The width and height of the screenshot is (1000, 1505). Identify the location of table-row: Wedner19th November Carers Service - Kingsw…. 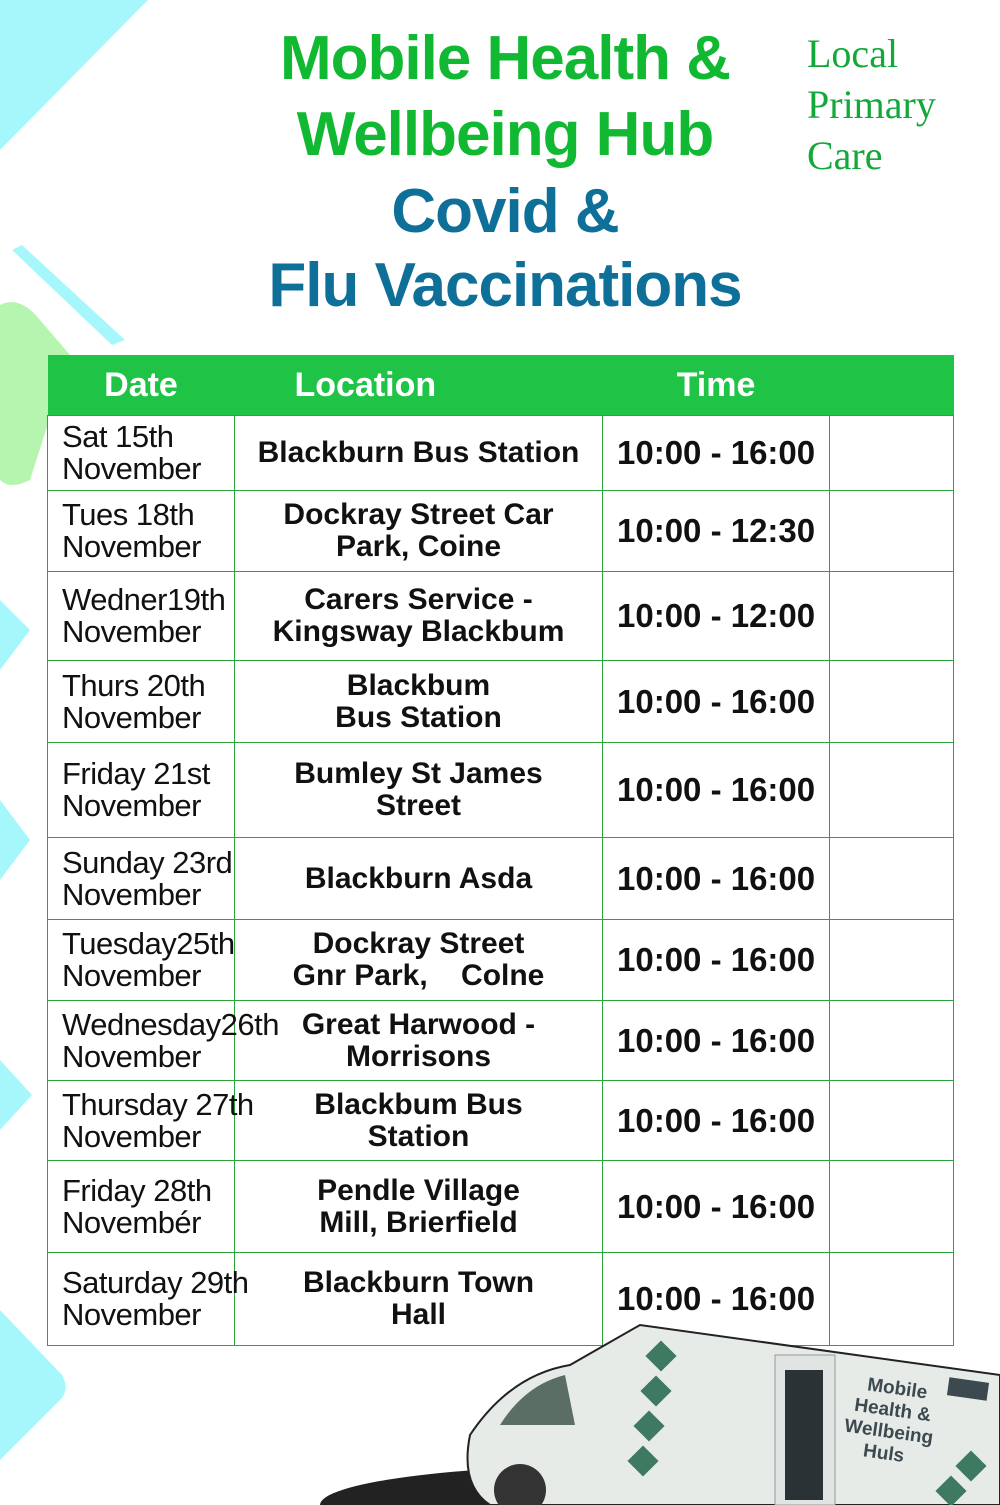
(500, 616).